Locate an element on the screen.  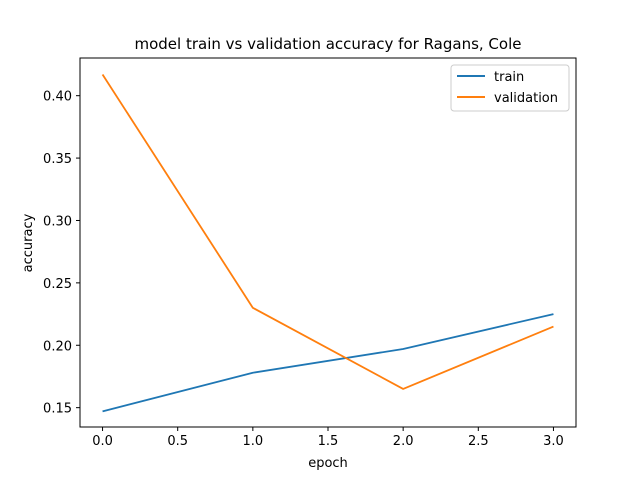
x-tick-label: 1.0 is located at coordinates (253, 441).